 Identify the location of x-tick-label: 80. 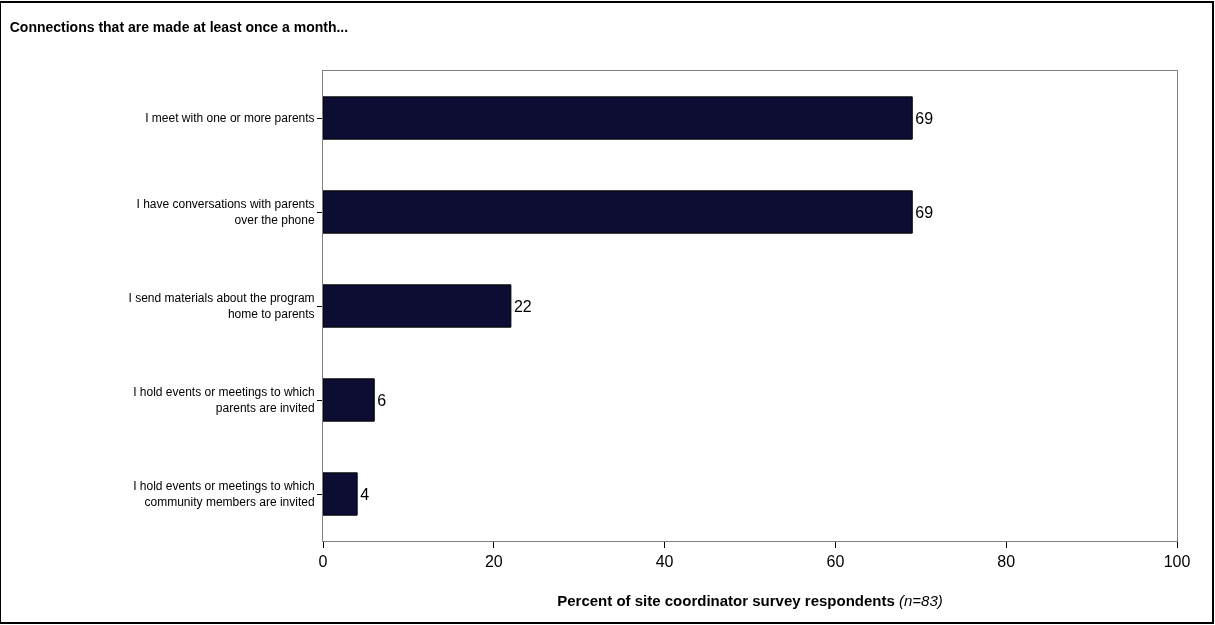
(1006, 562).